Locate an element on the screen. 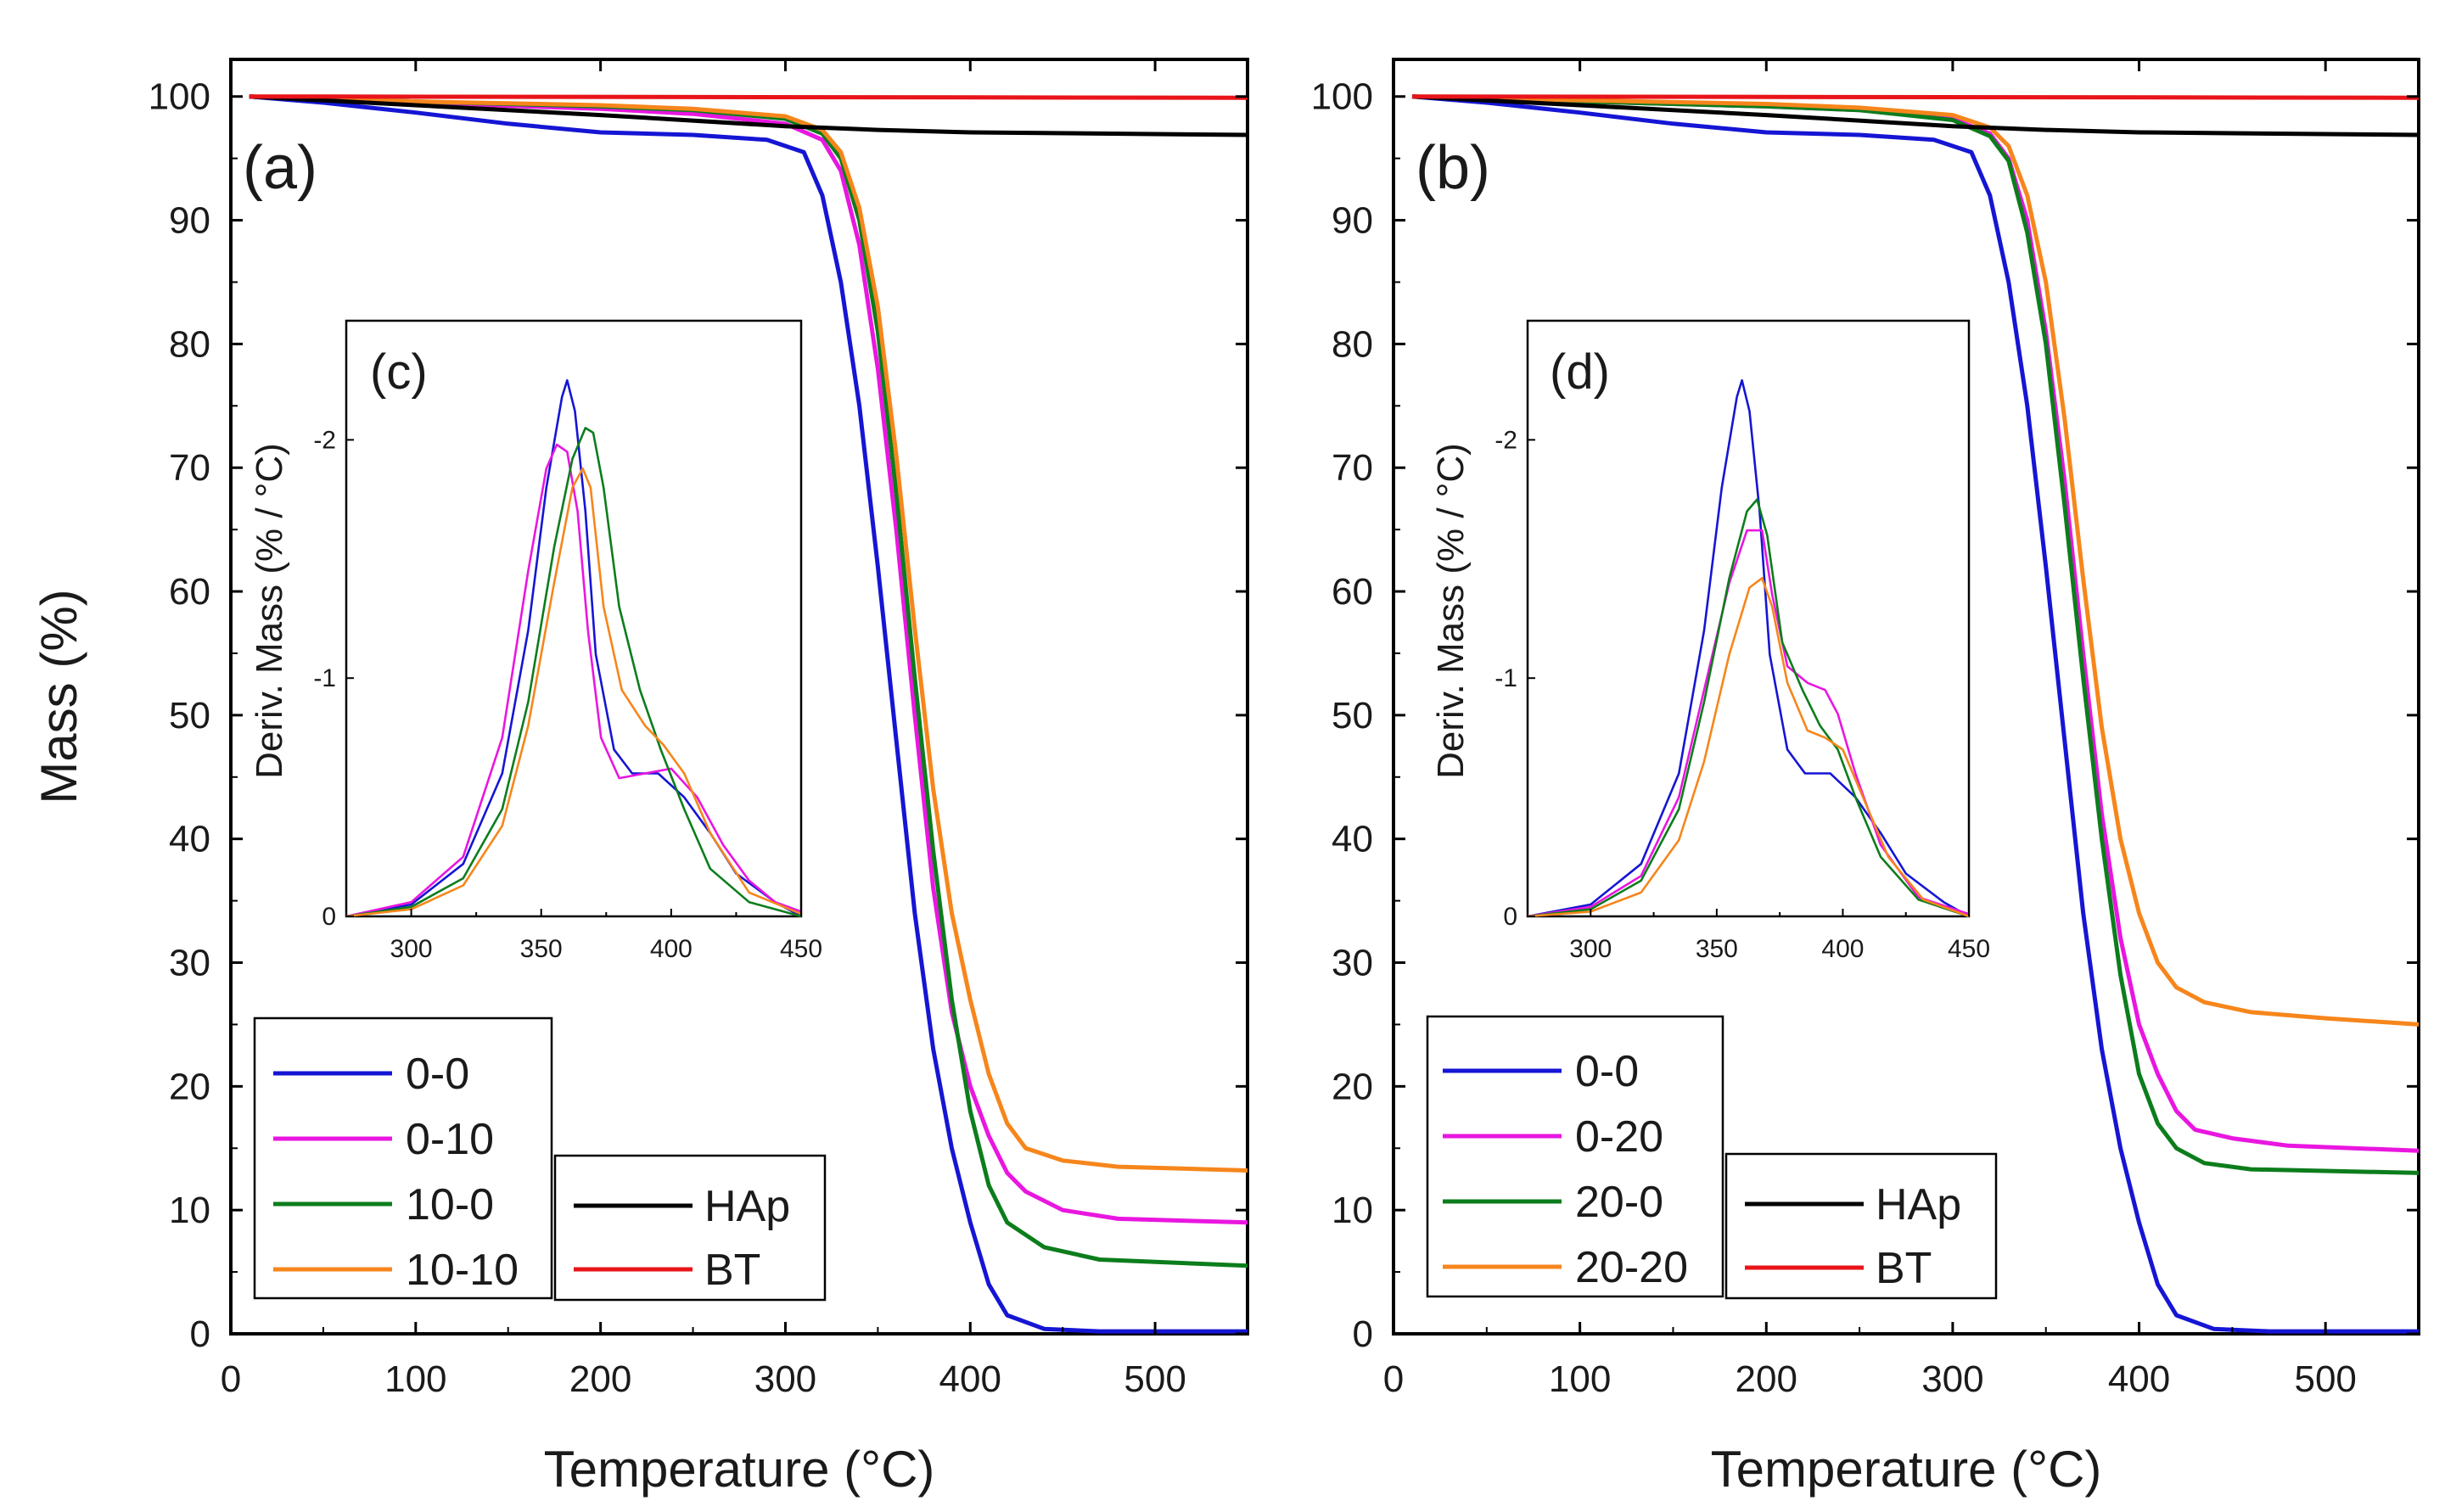 The width and height of the screenshot is (2445, 1512). panel-a-y-axis-title: Mass (%) is located at coordinates (59, 696).